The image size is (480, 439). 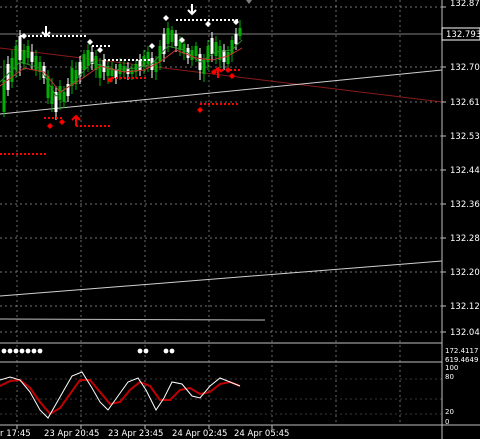 What do you see at coordinates (465, 333) in the screenshot?
I see `price-tick-label-9: 132.040` at bounding box center [465, 333].